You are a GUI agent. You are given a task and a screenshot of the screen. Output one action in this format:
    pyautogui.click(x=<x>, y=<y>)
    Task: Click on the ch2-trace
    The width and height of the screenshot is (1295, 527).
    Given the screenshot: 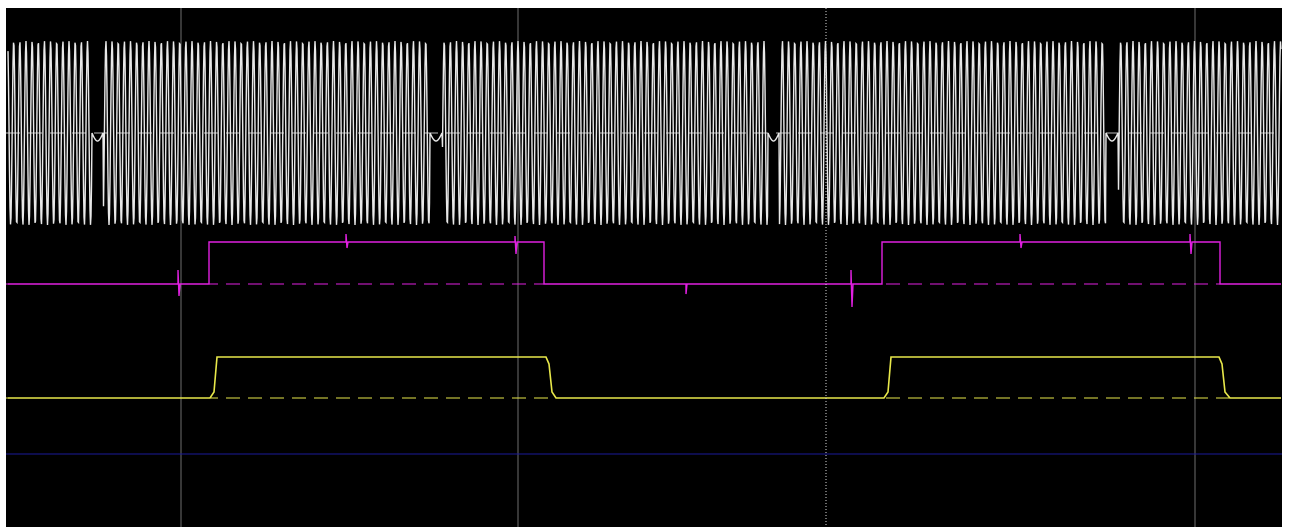 What is the action you would take?
    pyautogui.click(x=644, y=270)
    